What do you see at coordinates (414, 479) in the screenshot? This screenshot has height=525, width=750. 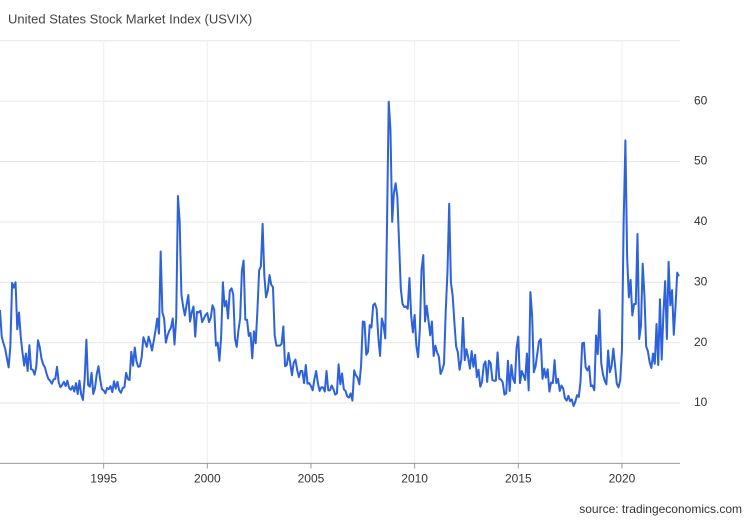 I see `x-tick-label: 2010` at bounding box center [414, 479].